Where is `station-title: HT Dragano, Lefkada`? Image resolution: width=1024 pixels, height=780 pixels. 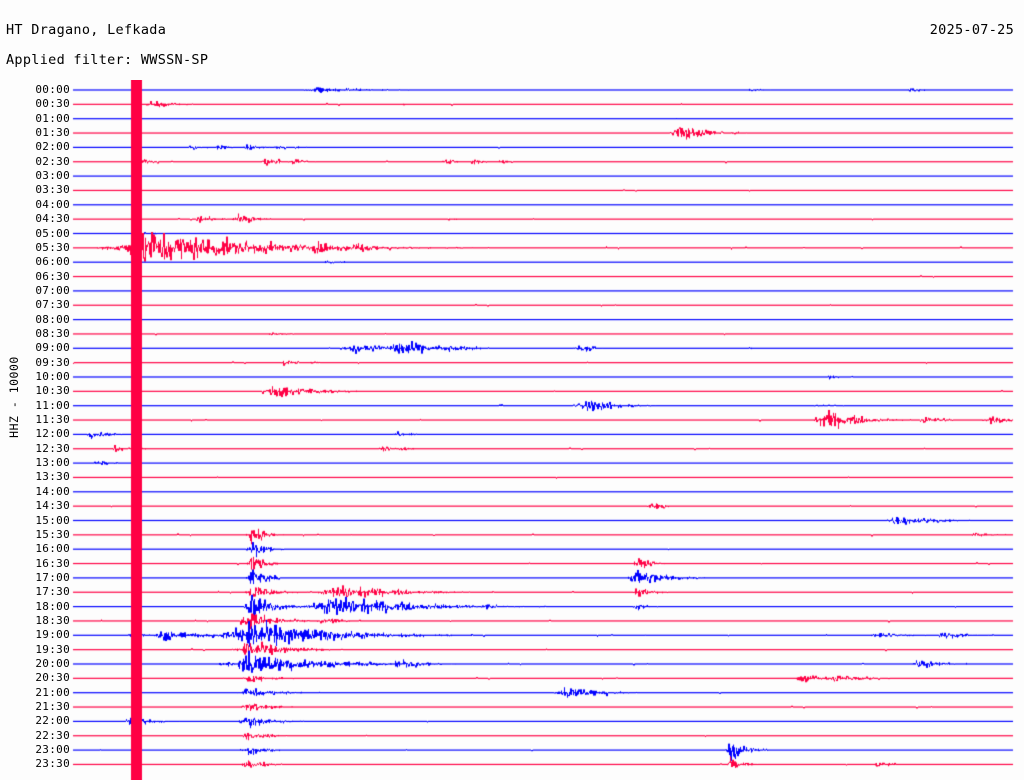 station-title: HT Dragano, Lefkada is located at coordinates (86, 30).